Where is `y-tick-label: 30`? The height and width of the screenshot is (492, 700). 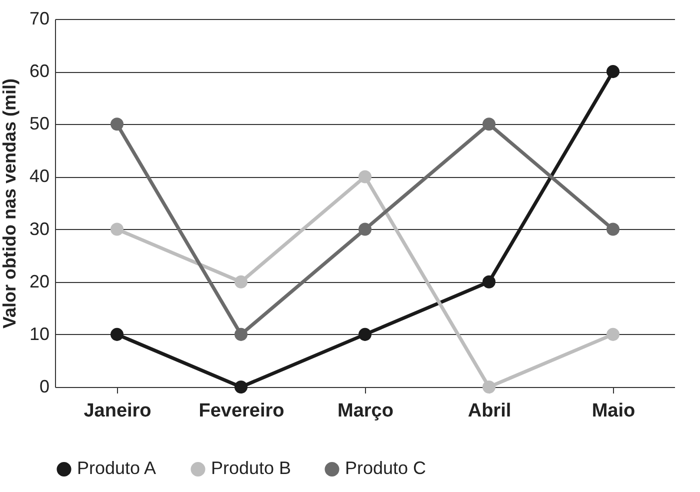
y-tick-label: 30 is located at coordinates (39, 228).